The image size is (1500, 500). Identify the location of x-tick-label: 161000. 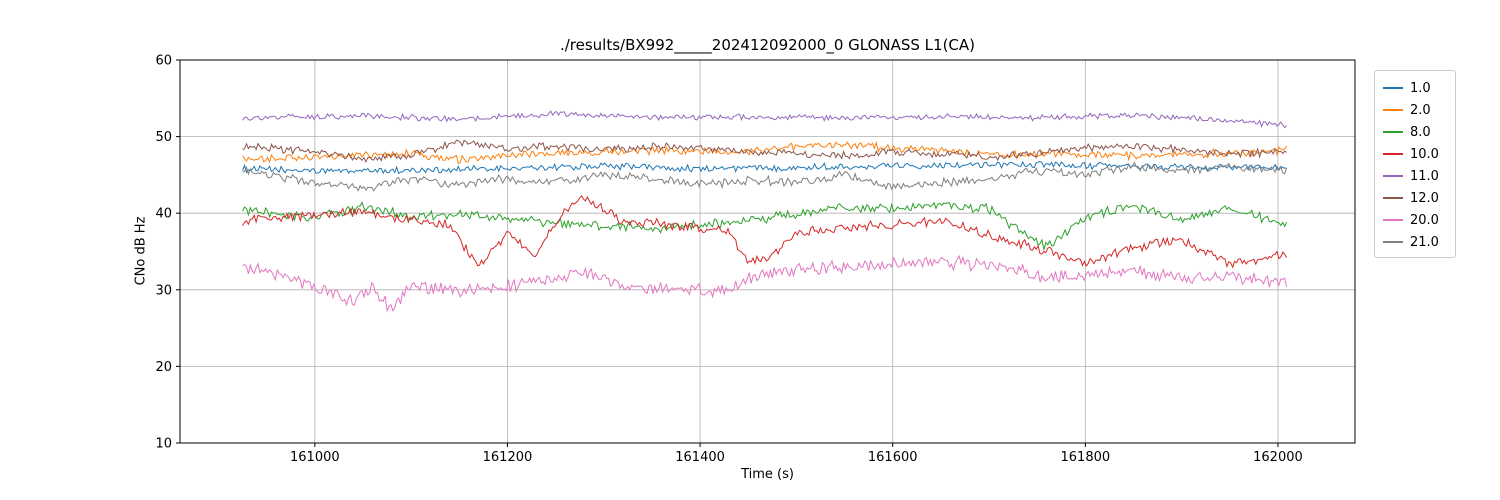
(315, 457).